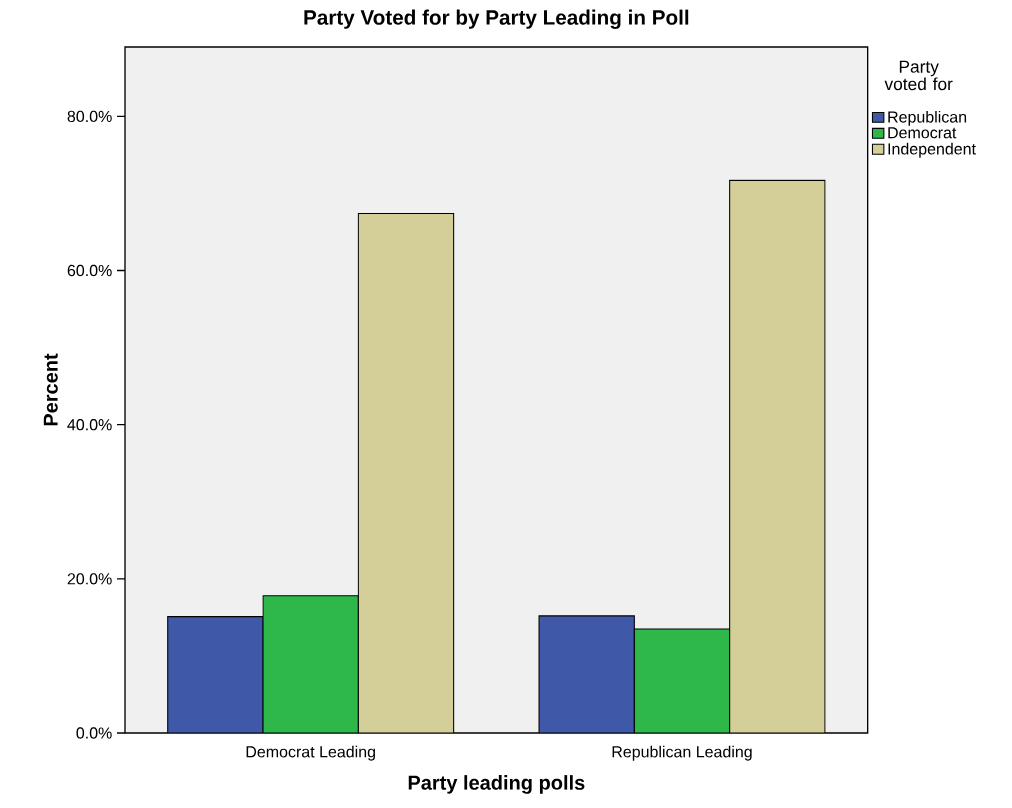 This screenshot has width=1012, height=808. What do you see at coordinates (496, 19) in the screenshot?
I see `chart-title: Party Voted for by Party Leading in Poll` at bounding box center [496, 19].